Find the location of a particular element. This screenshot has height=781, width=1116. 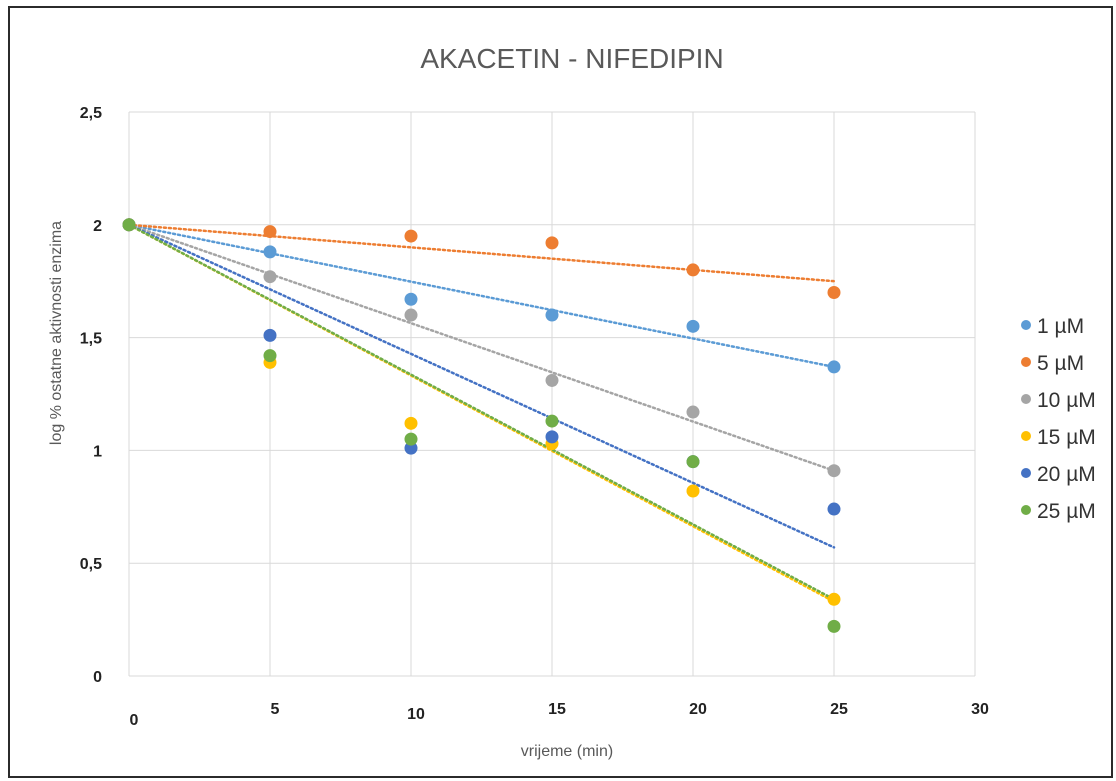

legend: 1 µM 5 µM 10 µM 15 µM 20 µM 25 µM is located at coordinates (1058, 419).